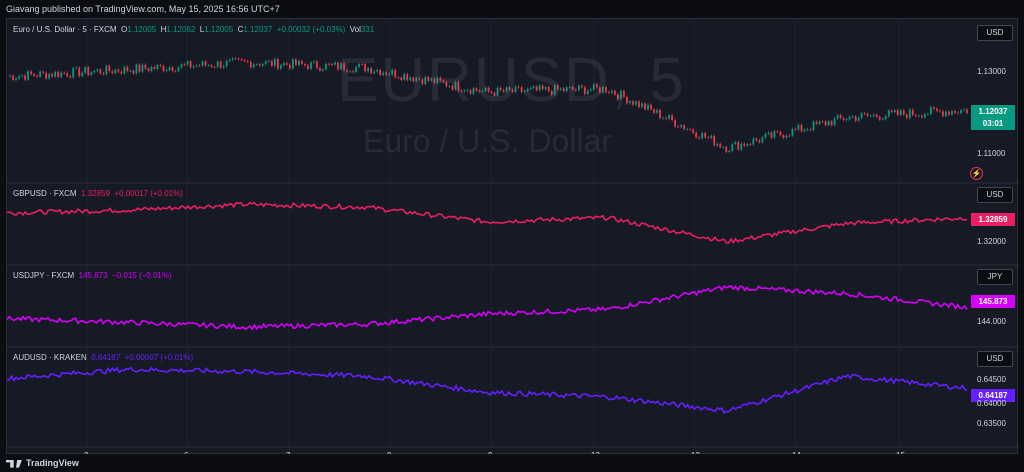  What do you see at coordinates (311, 29) in the screenshot?
I see `ohlc-change: +0.00032 (+0.03%)` at bounding box center [311, 29].